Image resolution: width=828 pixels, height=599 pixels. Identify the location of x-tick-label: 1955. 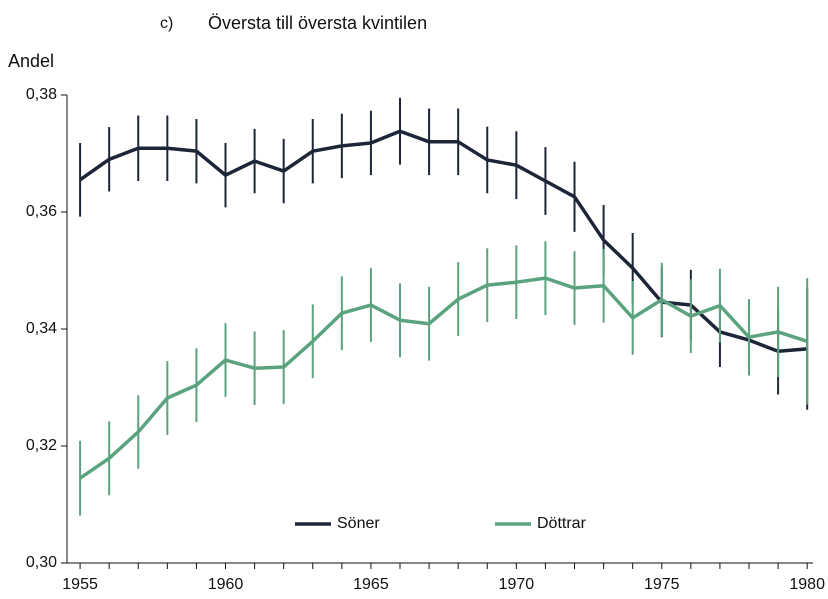
(80, 584).